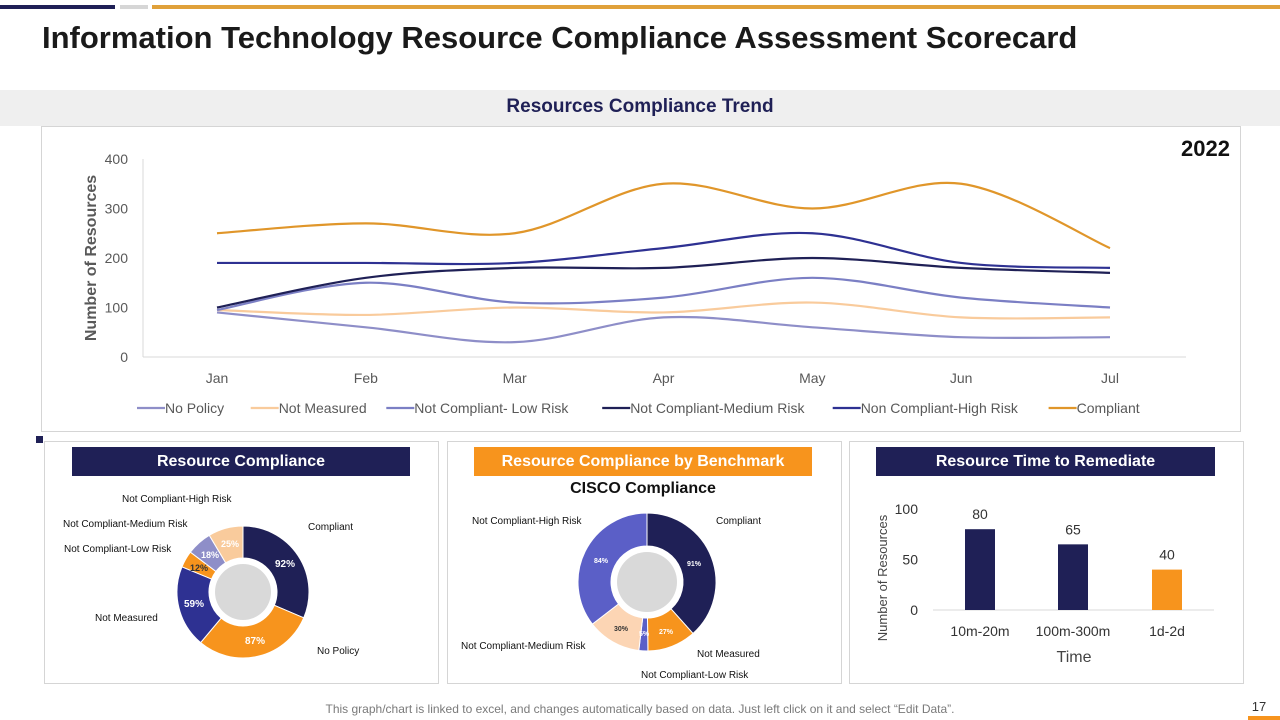 The height and width of the screenshot is (720, 1280). Describe the element at coordinates (117, 209) in the screenshot. I see `y-tick-label: 300` at that location.